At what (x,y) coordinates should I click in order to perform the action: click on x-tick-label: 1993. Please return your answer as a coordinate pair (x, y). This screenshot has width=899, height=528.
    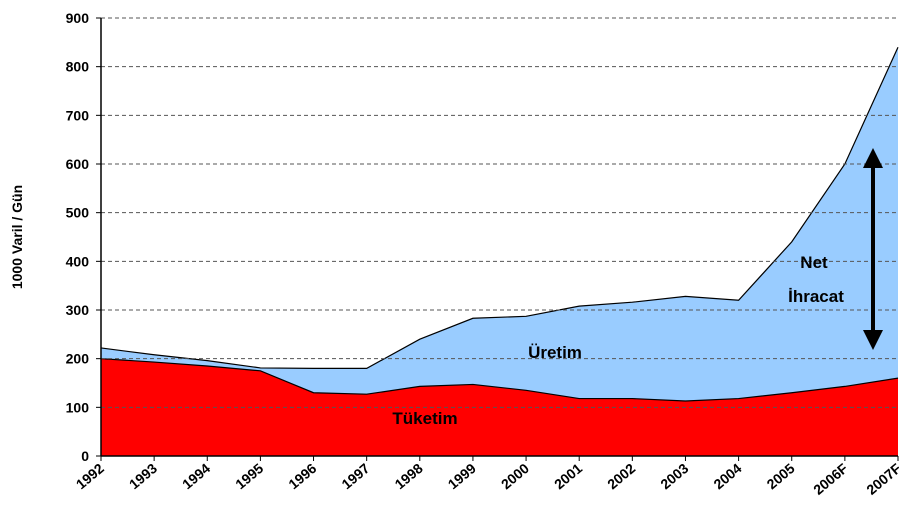
    Looking at the image, I should click on (143, 476).